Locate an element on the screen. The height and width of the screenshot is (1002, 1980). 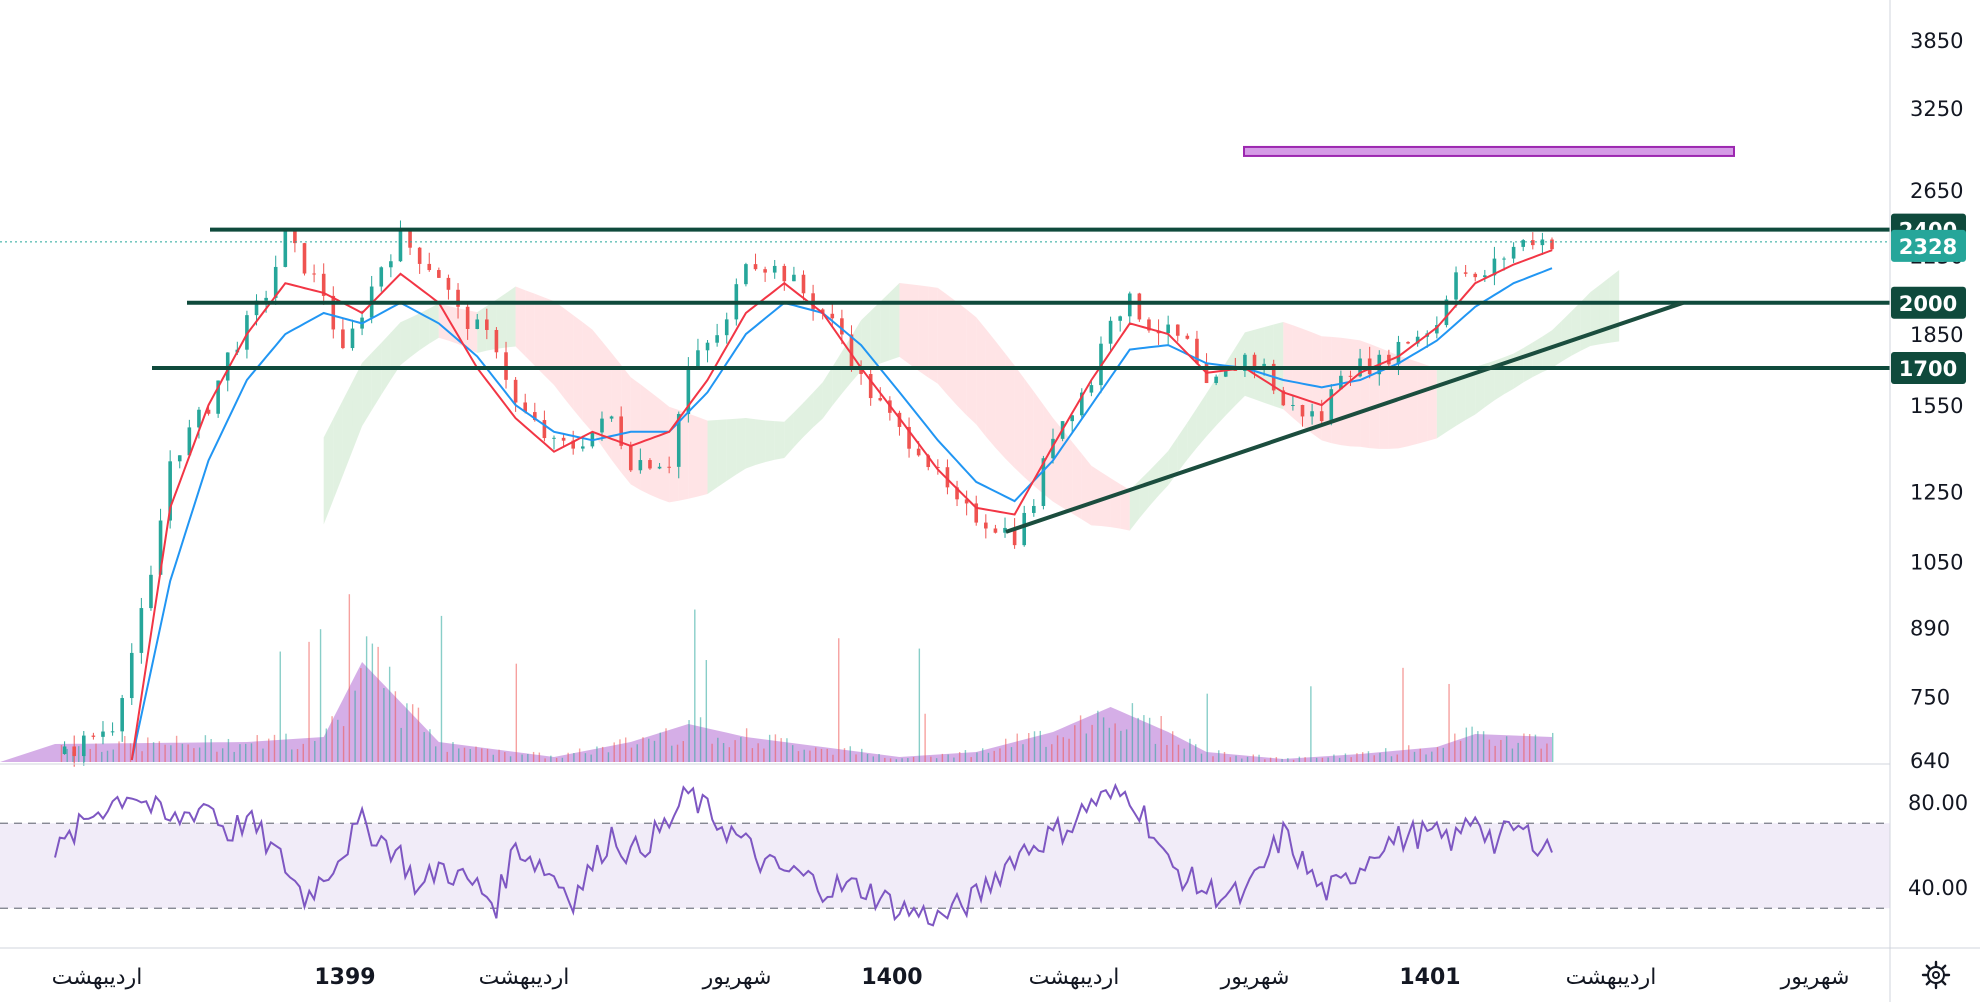
price-tick-label: 1050 is located at coordinates (1936, 562).